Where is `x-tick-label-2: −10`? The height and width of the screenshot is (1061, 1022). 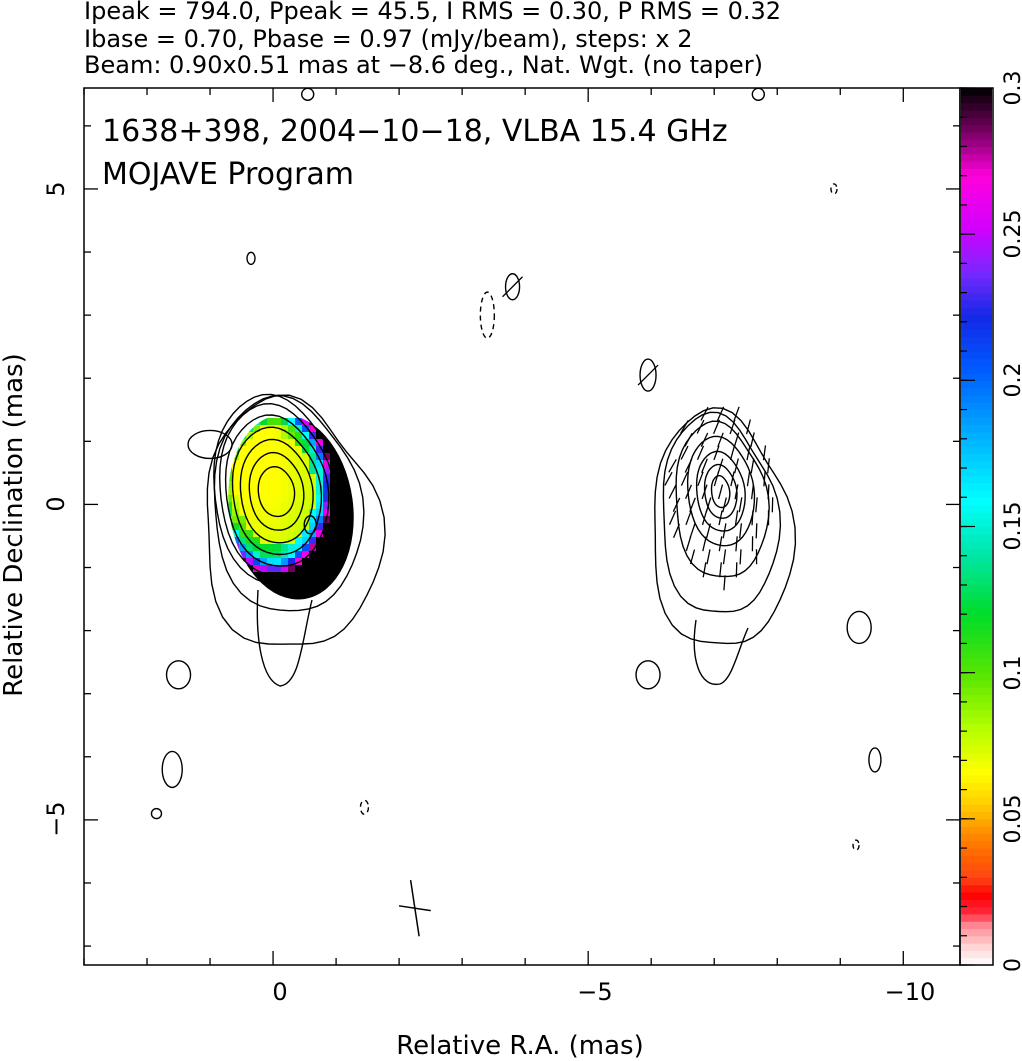
x-tick-label-2: −10 is located at coordinates (910, 992).